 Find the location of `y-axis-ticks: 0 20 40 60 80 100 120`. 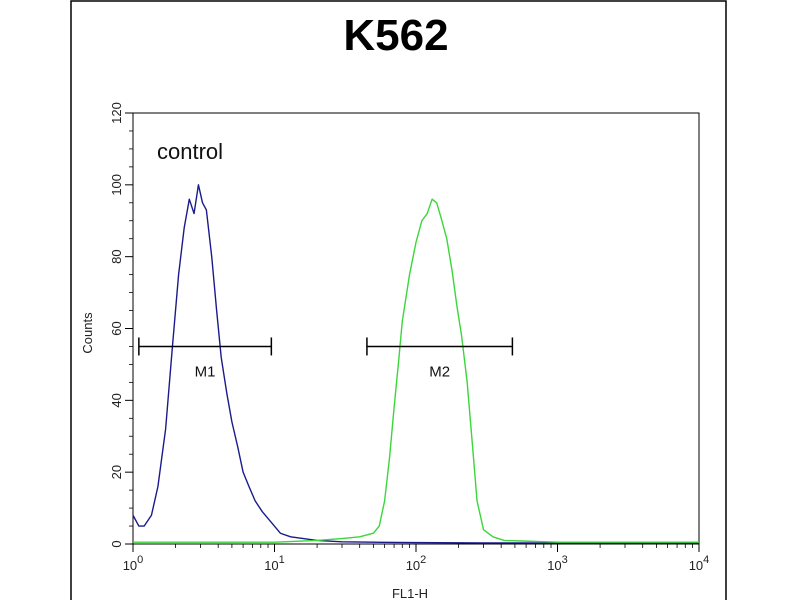

y-axis-ticks: 0 20 40 60 80 100 120 is located at coordinates (121, 325).